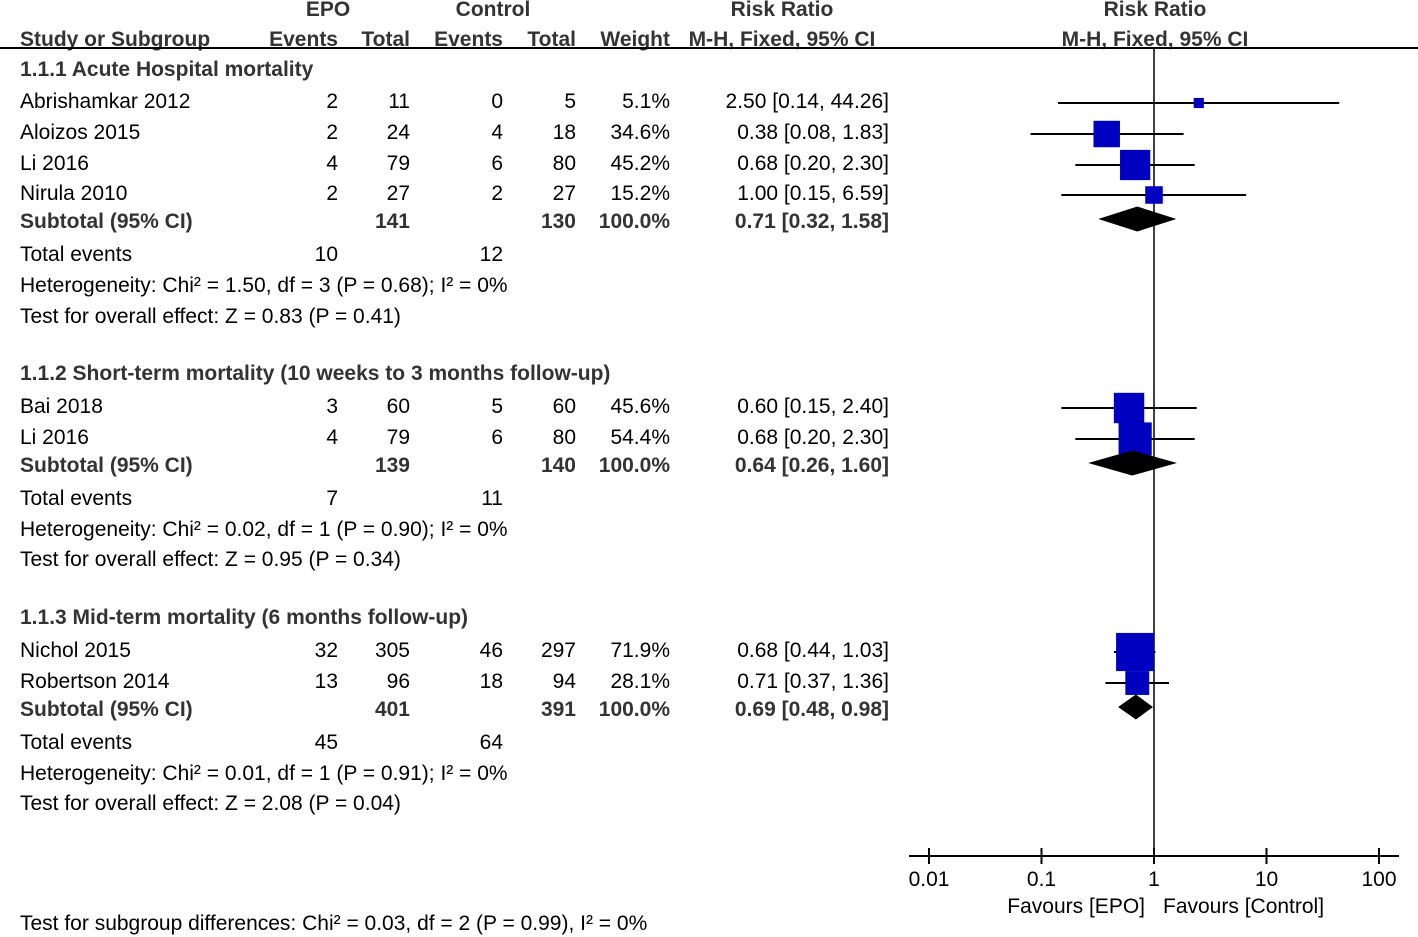 This screenshot has width=1418, height=937. I want to click on header-method: M-H, Fixed, 95% CI, so click(782, 39).